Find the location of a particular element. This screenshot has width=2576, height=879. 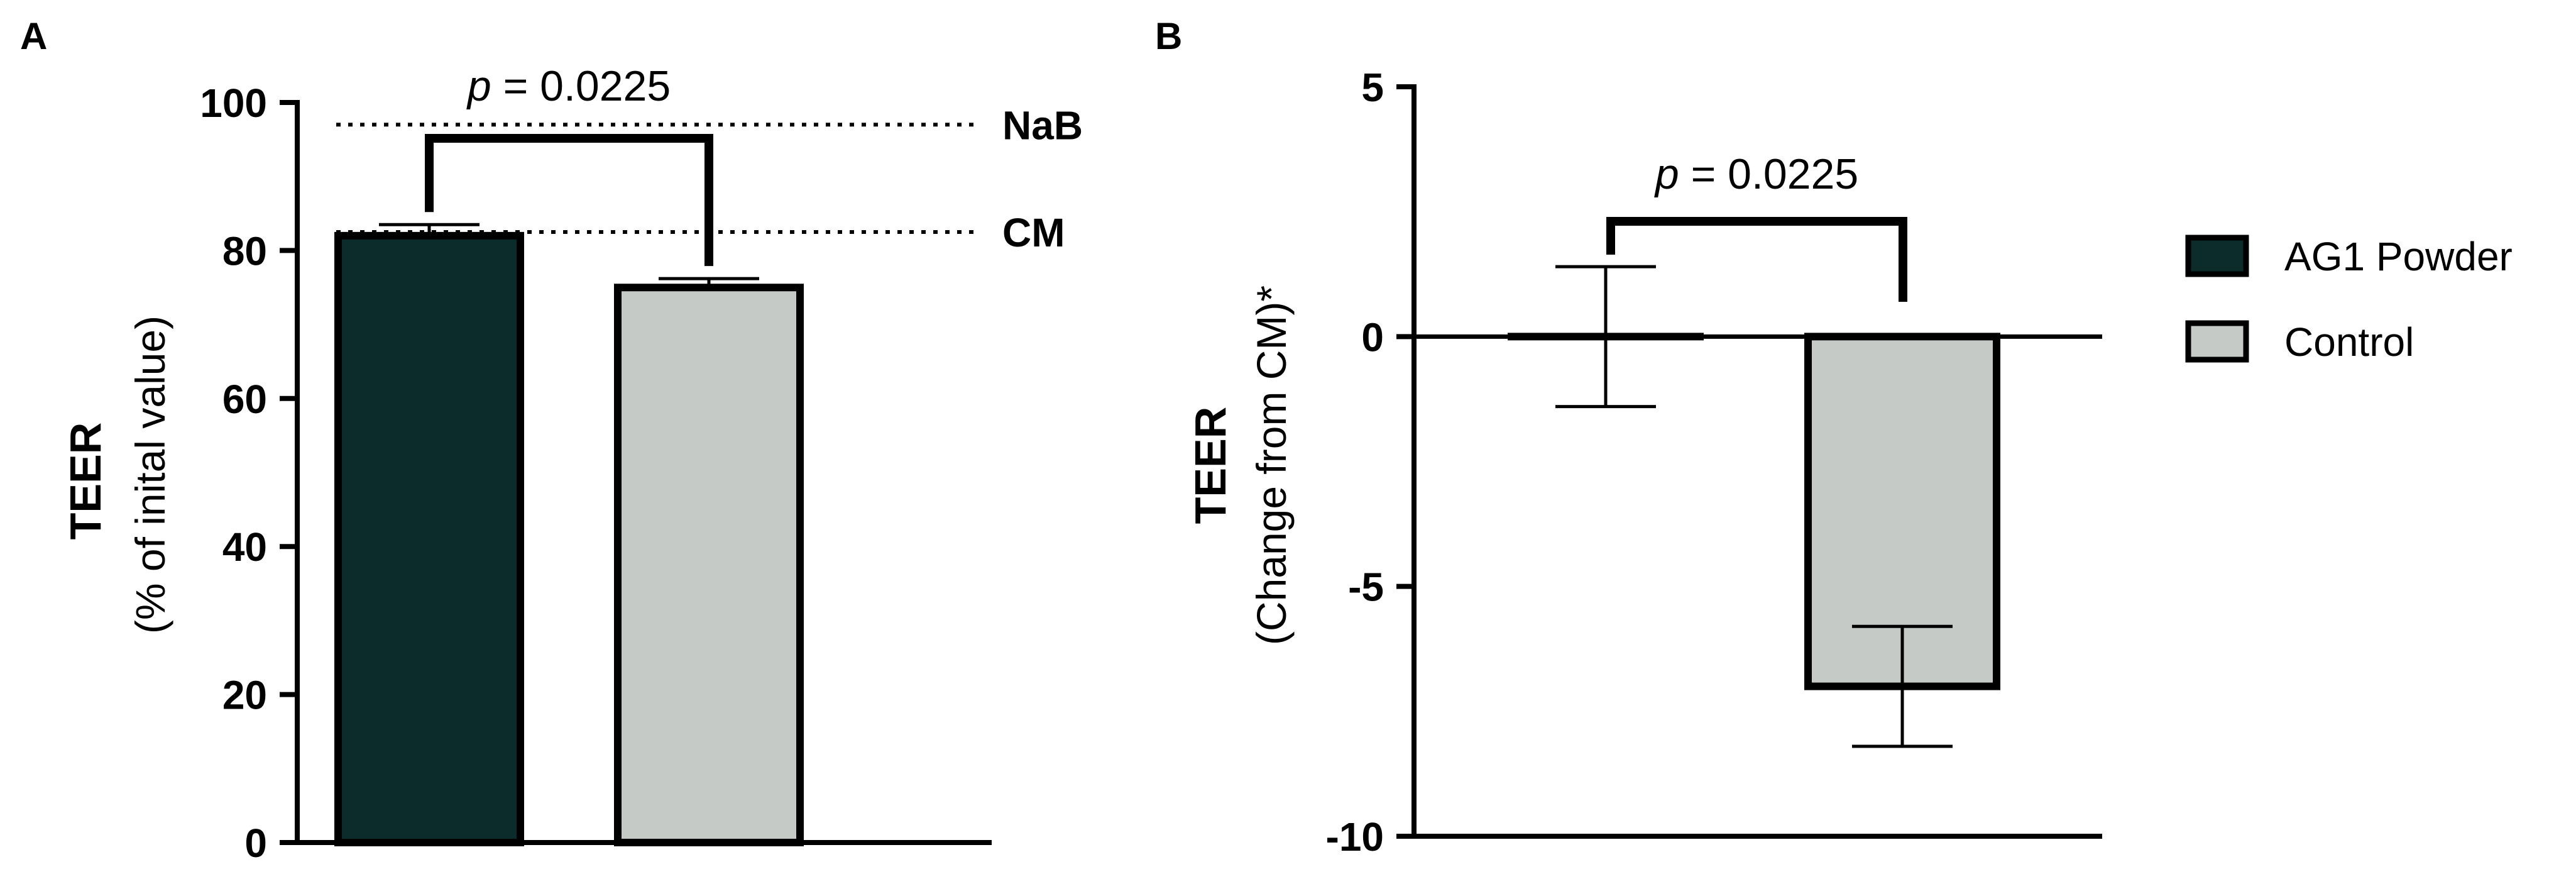

panel-a-p-symbol: p is located at coordinates (479, 86).